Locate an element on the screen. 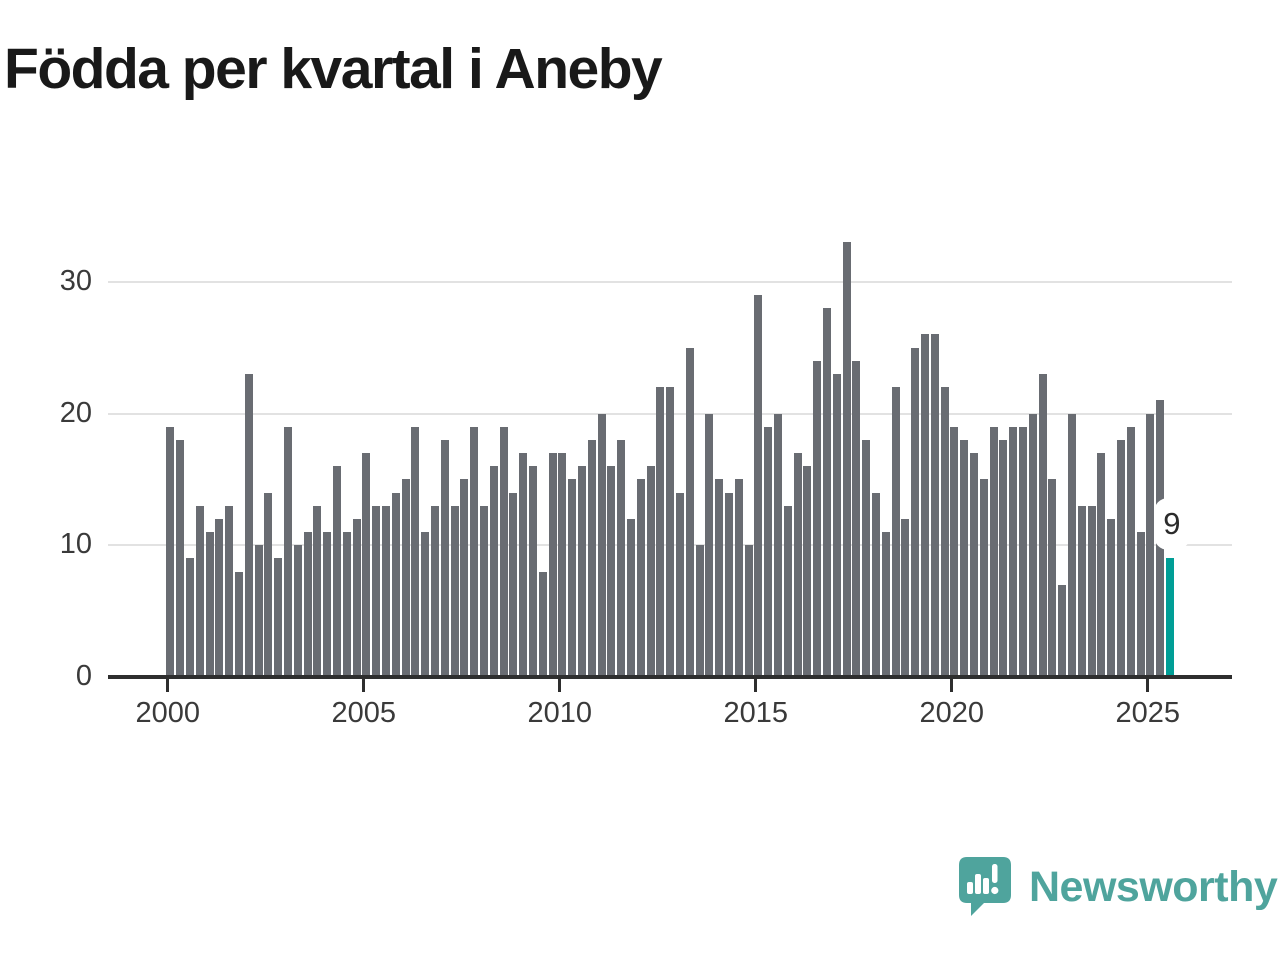 The height and width of the screenshot is (960, 1280). x-axis-label: 2010 is located at coordinates (560, 713).